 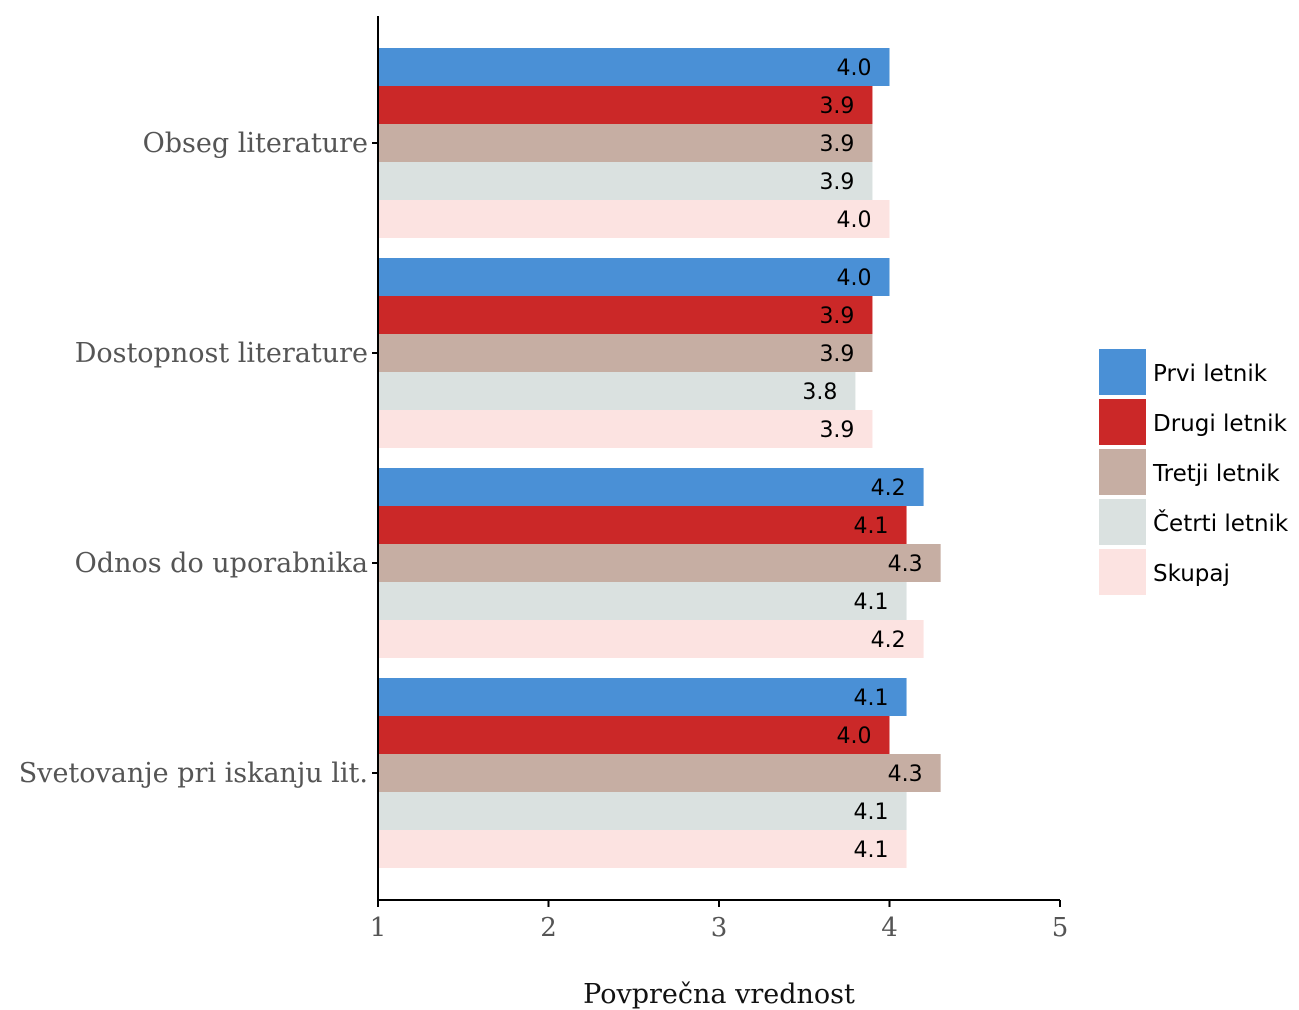 What do you see at coordinates (719, 928) in the screenshot?
I see `x-tick-label-3: 3` at bounding box center [719, 928].